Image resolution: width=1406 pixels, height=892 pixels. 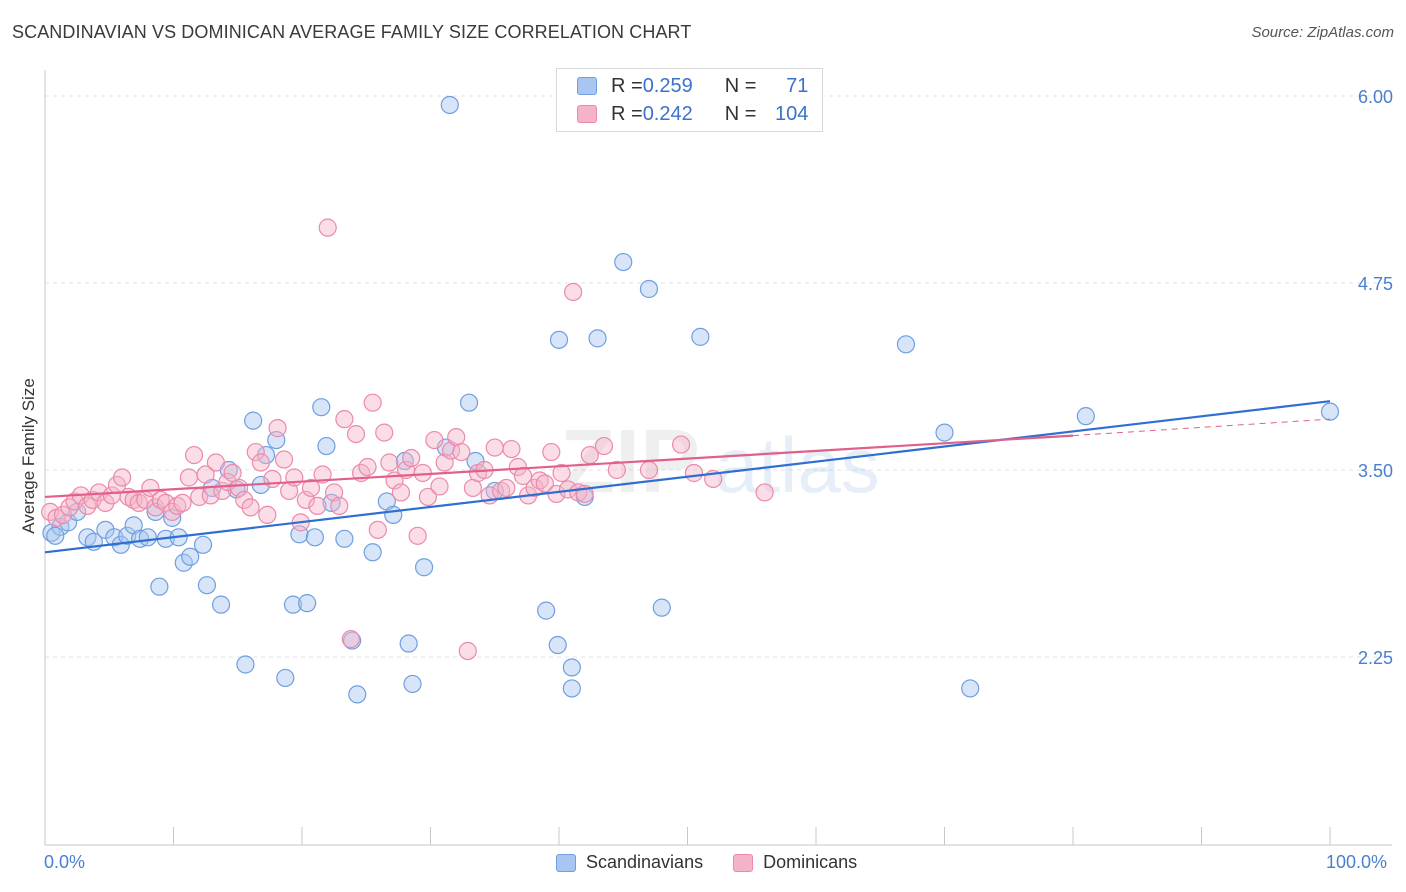 I want to click on series-swatch-dominicans, so click(x=743, y=862).